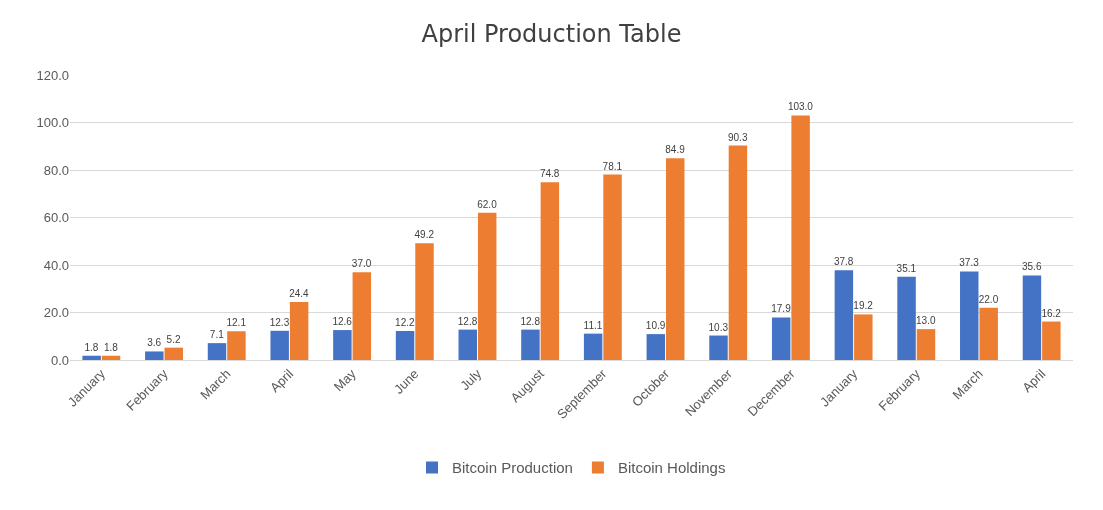 This screenshot has width=1103, height=510. What do you see at coordinates (405, 323) in the screenshot?
I see `data-label: 12.2` at bounding box center [405, 323].